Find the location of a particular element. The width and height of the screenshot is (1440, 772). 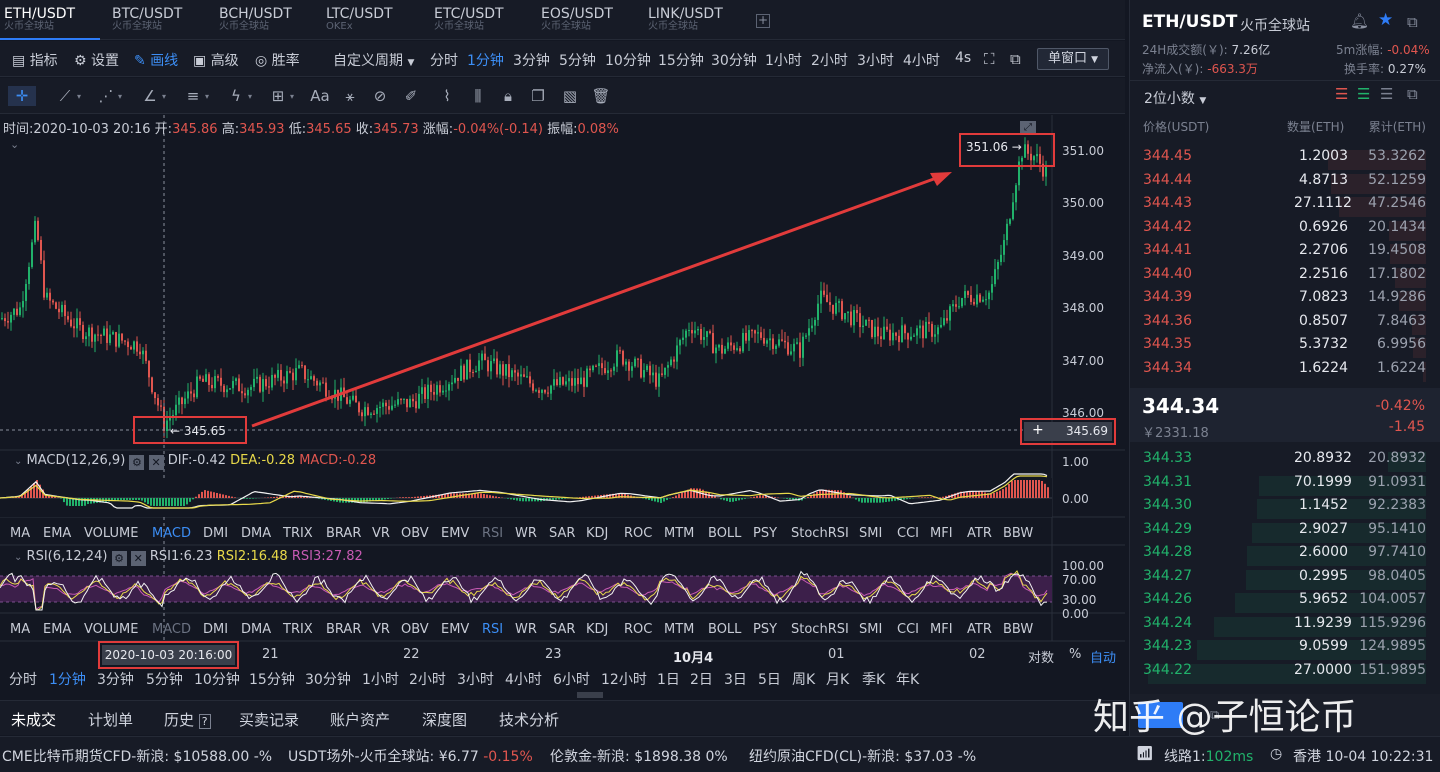

period-30m: 30分钟 is located at coordinates (734, 61).